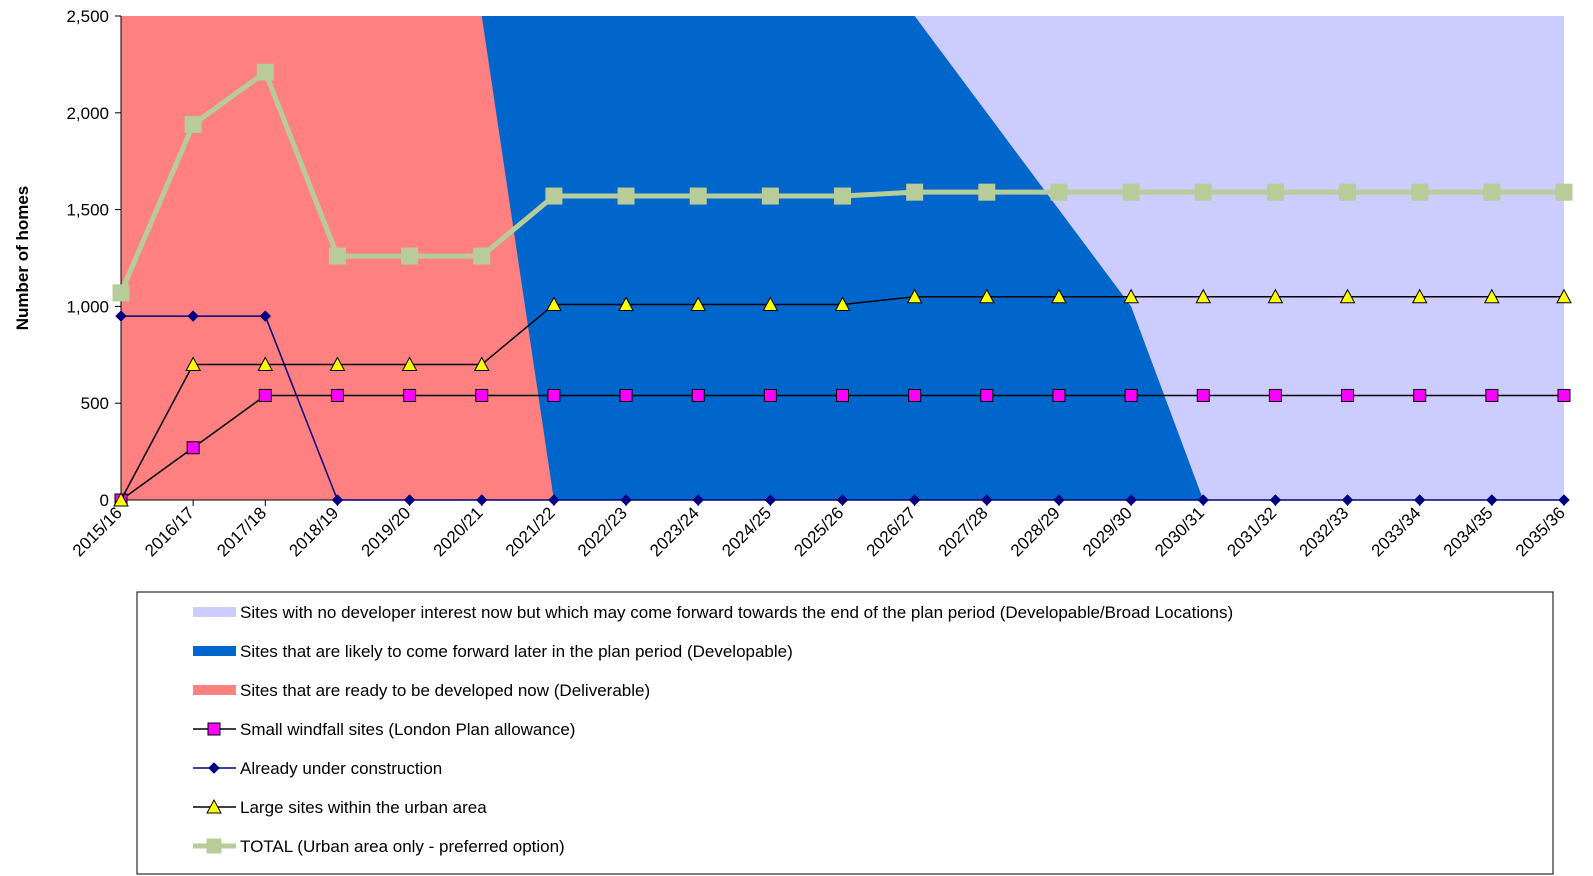  What do you see at coordinates (87, 113) in the screenshot?
I see `y-tick-label: 2,000` at bounding box center [87, 113].